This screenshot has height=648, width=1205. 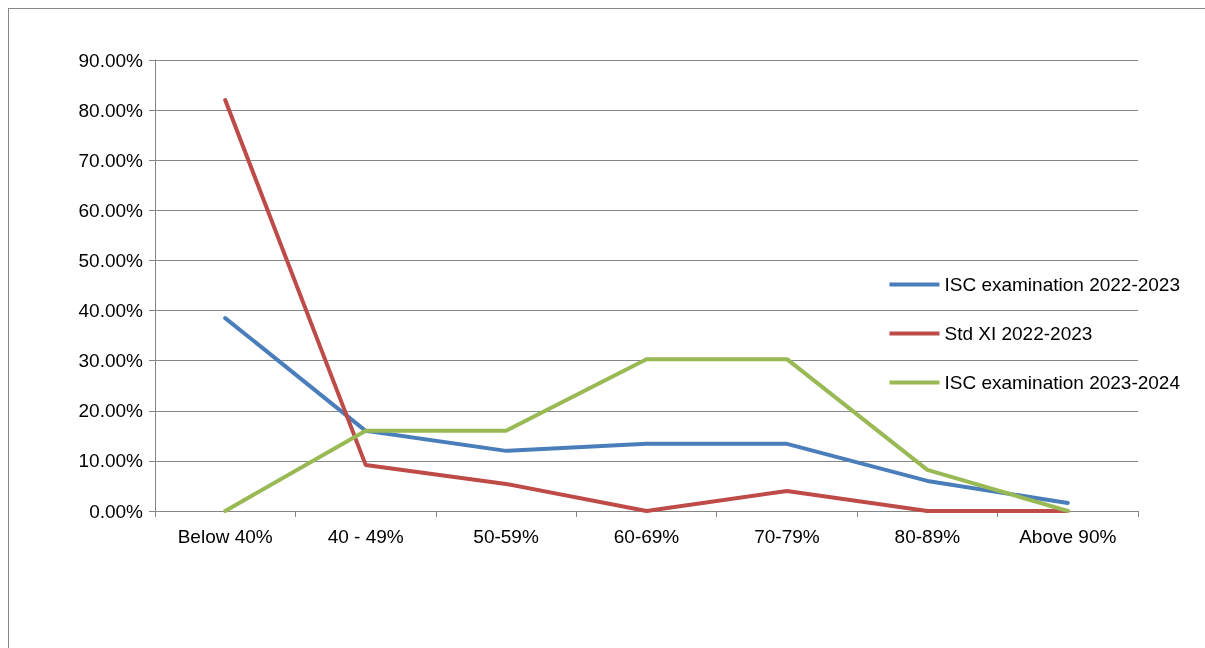 I want to click on x-tick-label: 40 - 49%, so click(x=365, y=536).